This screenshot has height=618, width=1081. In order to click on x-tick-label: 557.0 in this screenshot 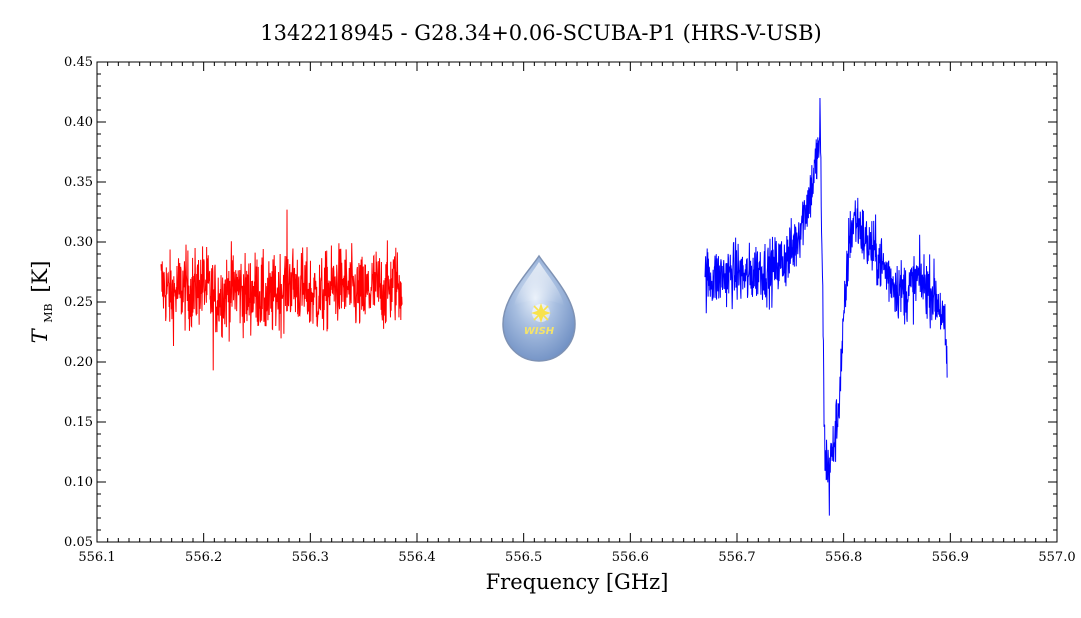, I will do `click(1056, 557)`.